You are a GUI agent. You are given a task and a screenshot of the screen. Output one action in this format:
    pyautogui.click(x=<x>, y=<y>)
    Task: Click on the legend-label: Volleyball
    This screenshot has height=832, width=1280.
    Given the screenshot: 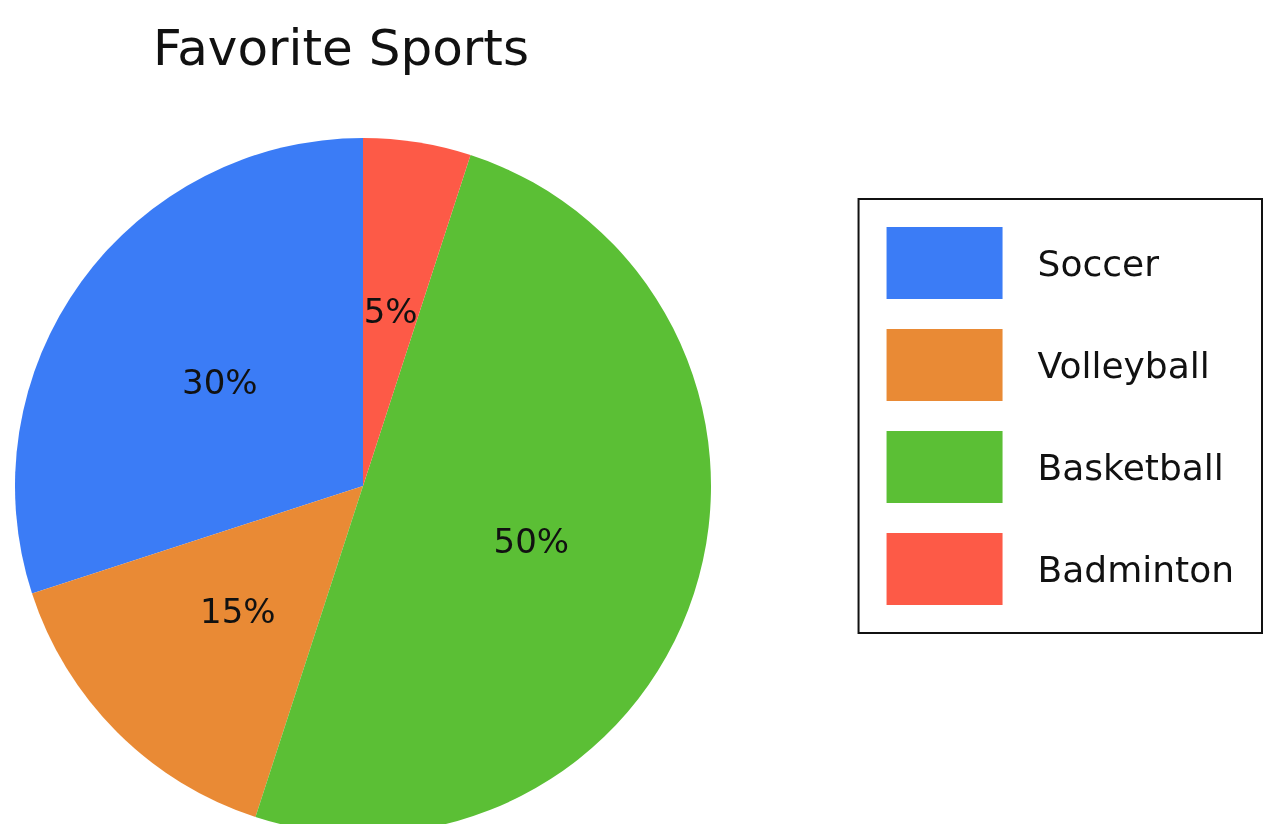 What is the action you would take?
    pyautogui.click(x=1123, y=365)
    